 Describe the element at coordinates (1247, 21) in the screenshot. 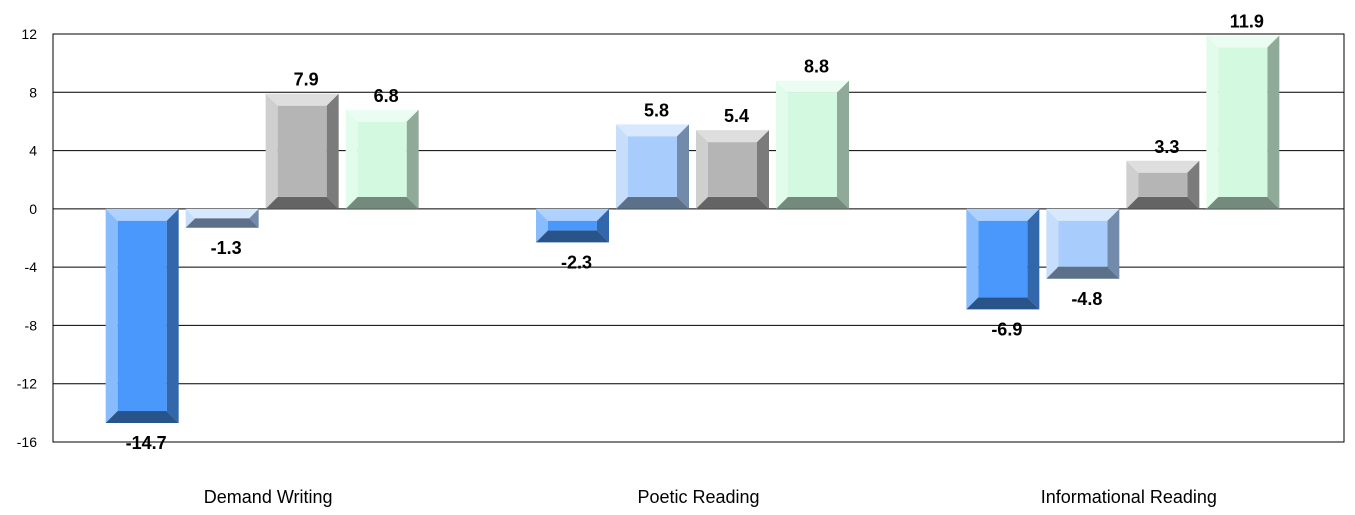

I see `data-label: 11.9` at that location.